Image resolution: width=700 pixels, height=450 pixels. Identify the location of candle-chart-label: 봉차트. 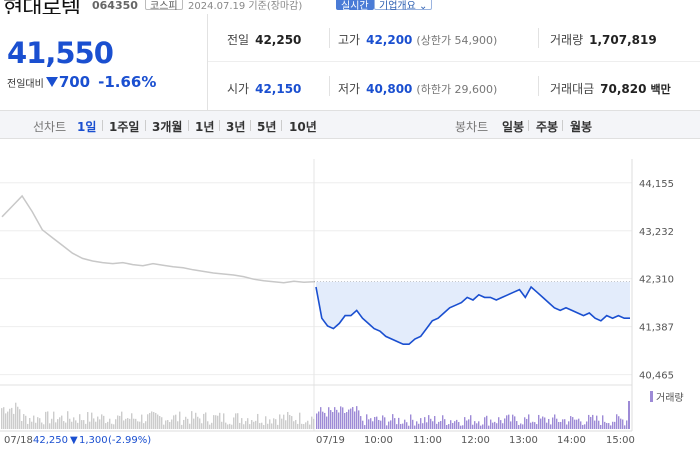
(472, 127).